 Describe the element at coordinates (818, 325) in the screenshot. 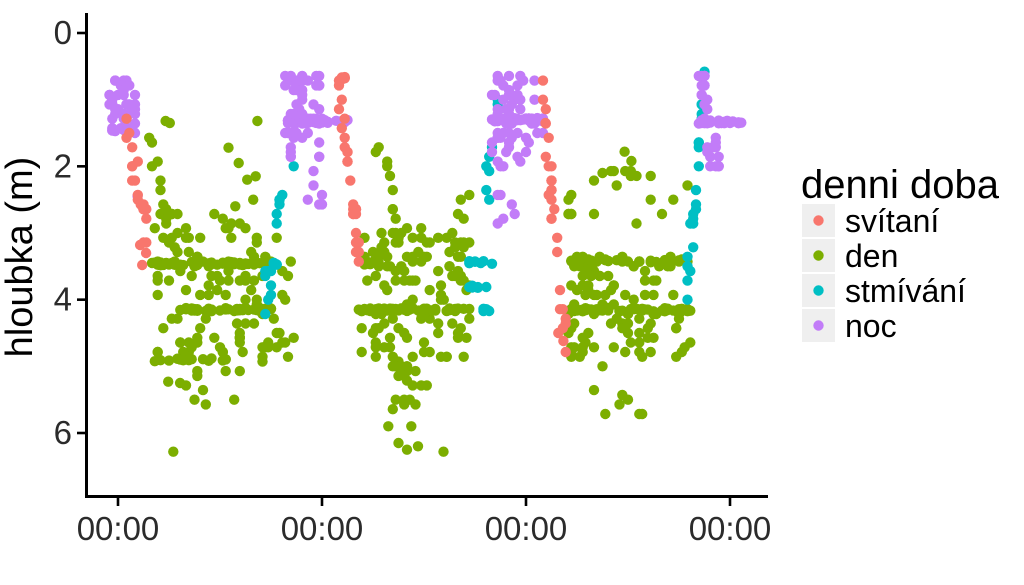

I see `legend-dot-noc` at that location.